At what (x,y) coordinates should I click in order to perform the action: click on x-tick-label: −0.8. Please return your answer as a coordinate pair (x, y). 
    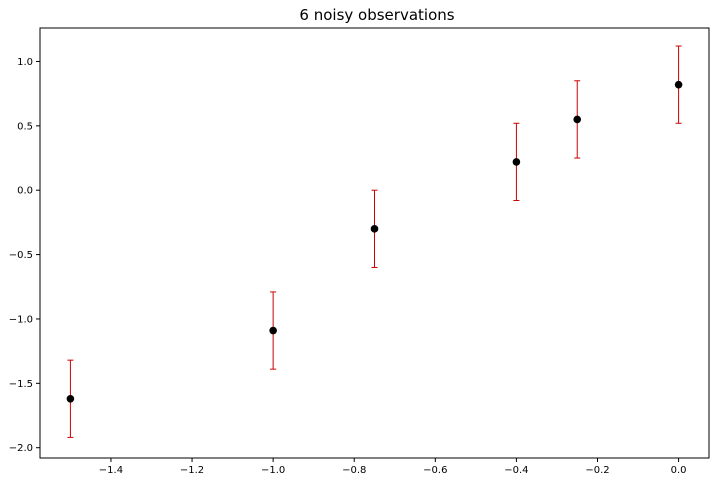
    Looking at the image, I should click on (354, 470).